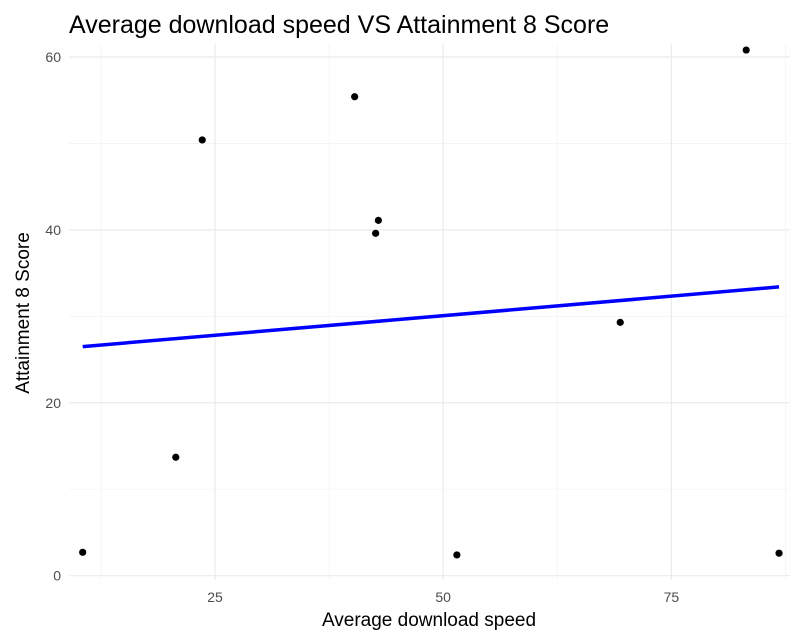 This screenshot has width=803, height=643. What do you see at coordinates (672, 597) in the screenshot?
I see `x-tick-label: 75` at bounding box center [672, 597].